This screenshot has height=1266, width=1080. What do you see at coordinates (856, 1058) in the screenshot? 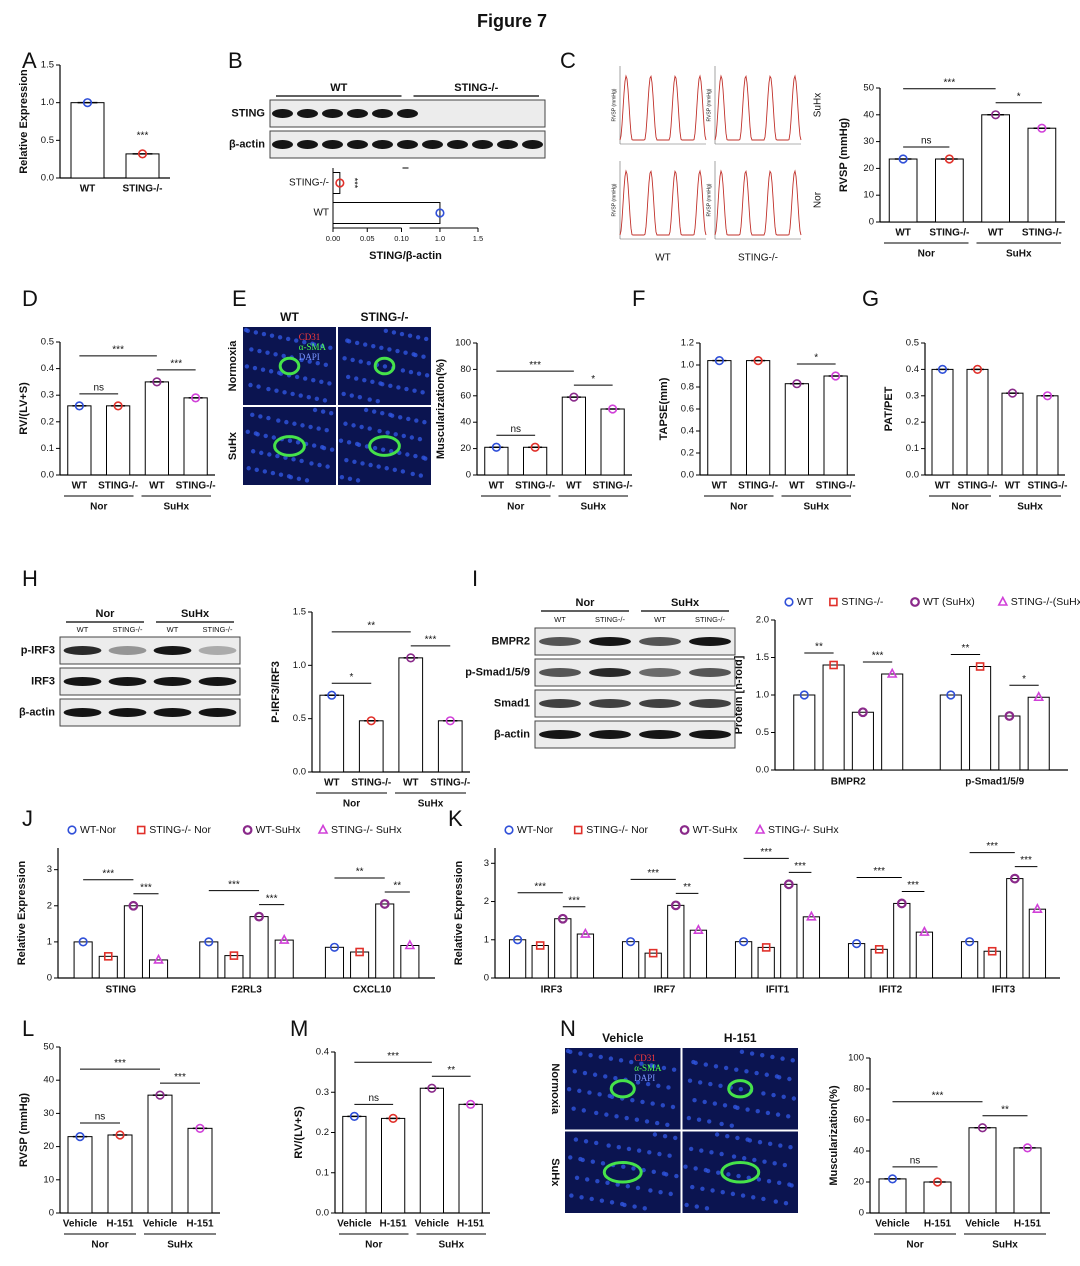
I see `y-tick-label: 100` at bounding box center [856, 1058].